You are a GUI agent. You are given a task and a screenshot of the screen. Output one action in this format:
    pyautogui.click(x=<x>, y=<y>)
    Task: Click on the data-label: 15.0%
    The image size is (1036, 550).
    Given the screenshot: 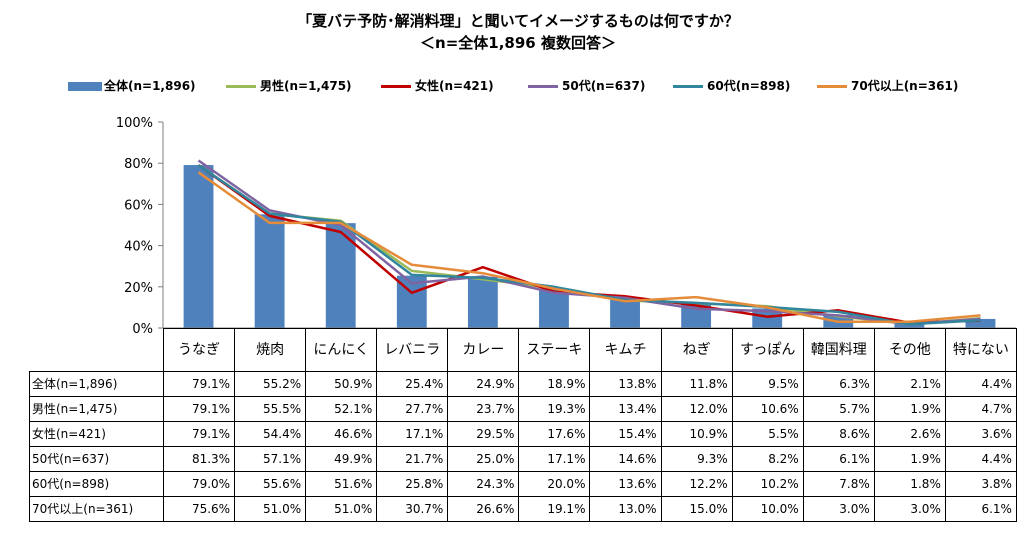 What is the action you would take?
    pyautogui.click(x=696, y=509)
    